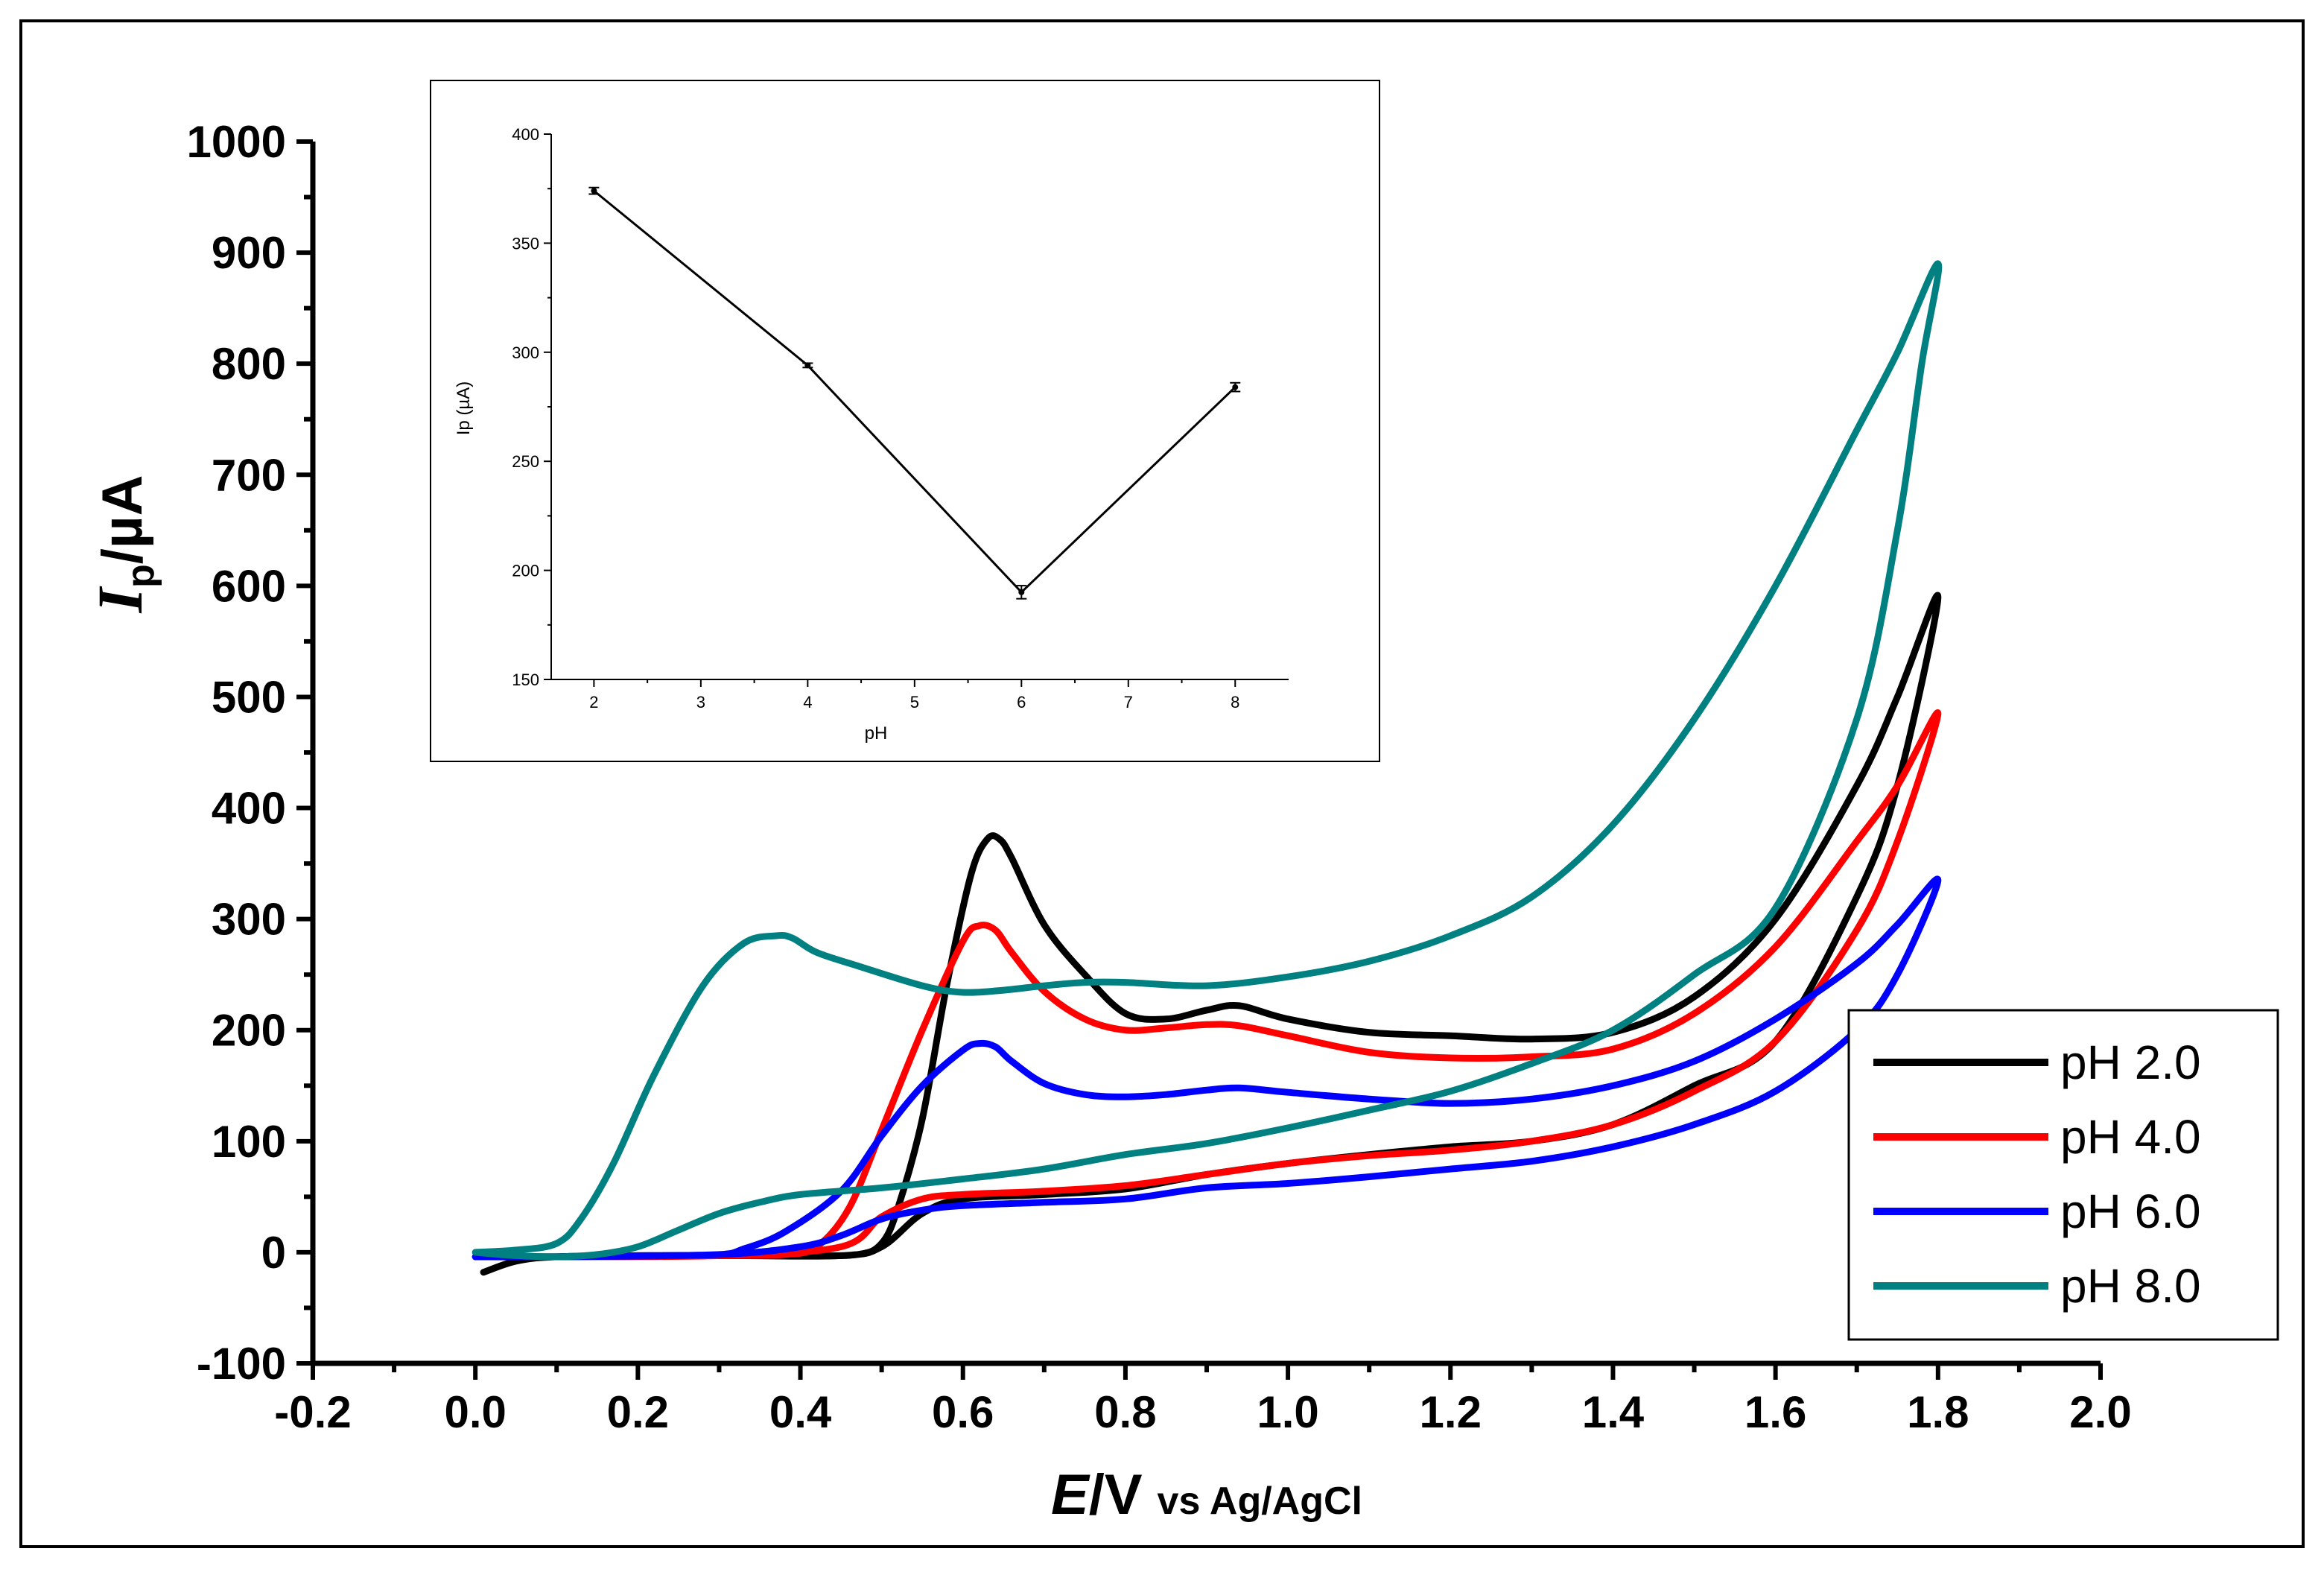  I want to click on main-y-label-main: /µA, so click(123, 519).